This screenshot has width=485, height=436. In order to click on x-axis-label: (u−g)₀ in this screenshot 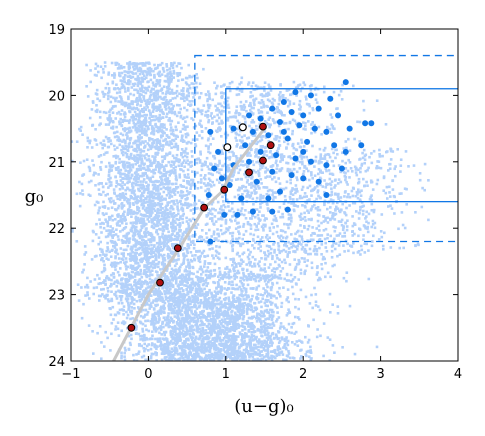, I will do `click(263, 406)`.